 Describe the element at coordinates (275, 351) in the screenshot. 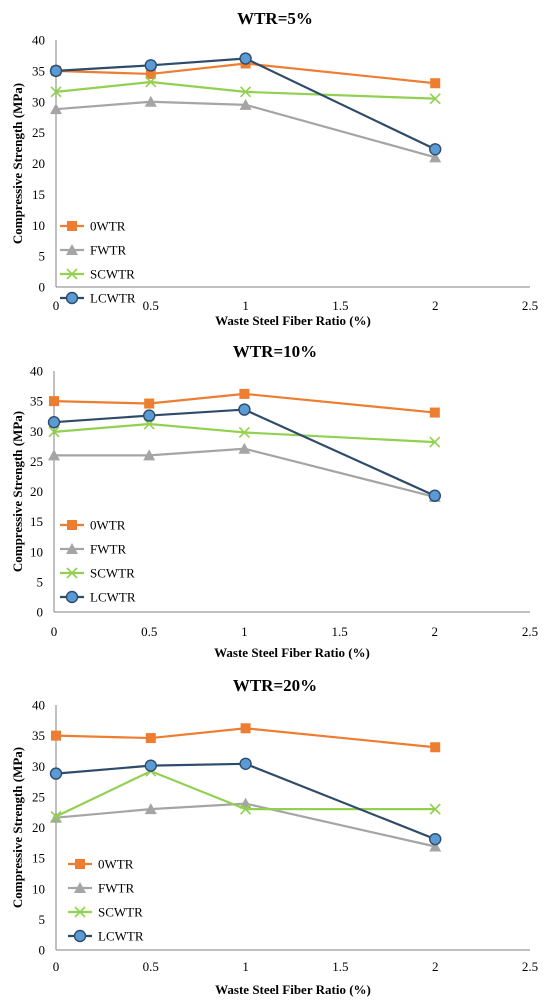

I see `chart-title: WTR=10%` at that location.